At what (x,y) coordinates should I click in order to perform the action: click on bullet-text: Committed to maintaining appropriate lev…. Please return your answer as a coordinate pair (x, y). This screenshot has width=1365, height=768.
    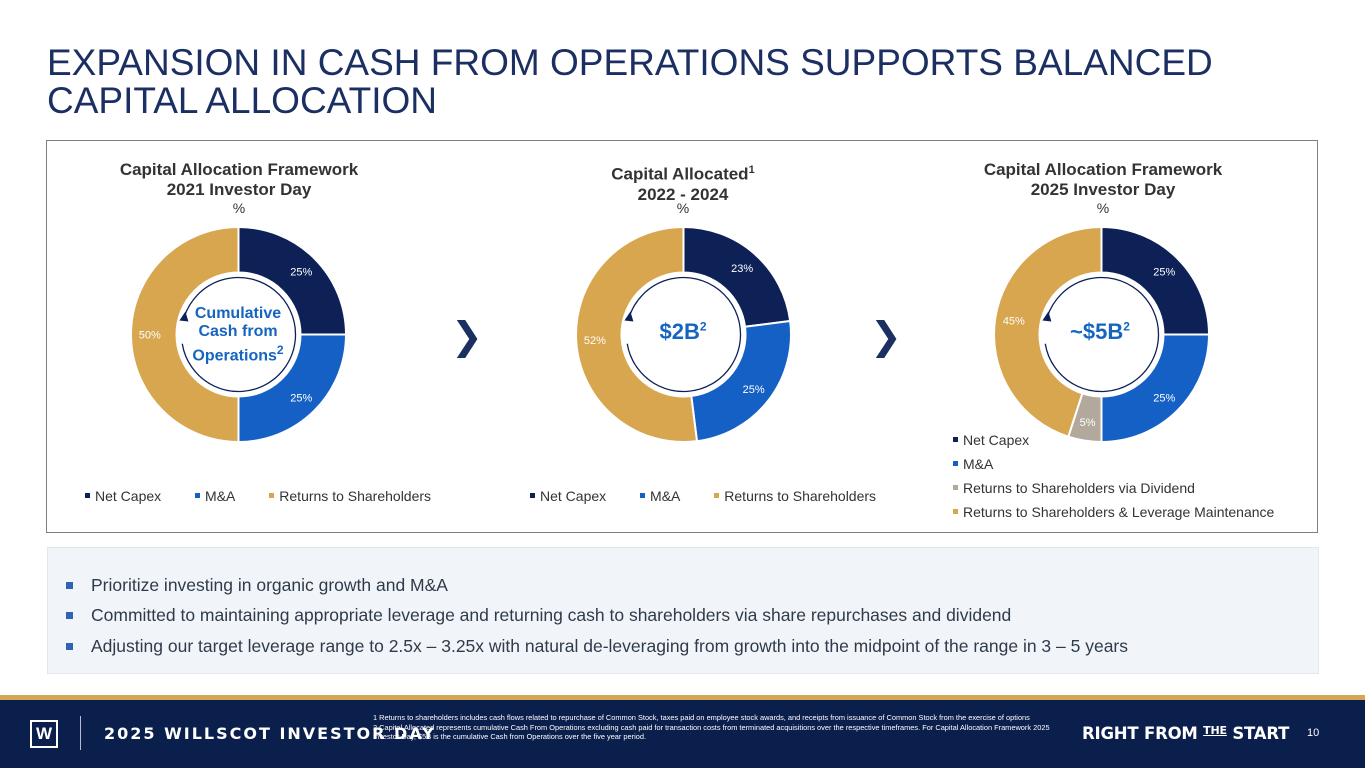
    Looking at the image, I should click on (551, 615).